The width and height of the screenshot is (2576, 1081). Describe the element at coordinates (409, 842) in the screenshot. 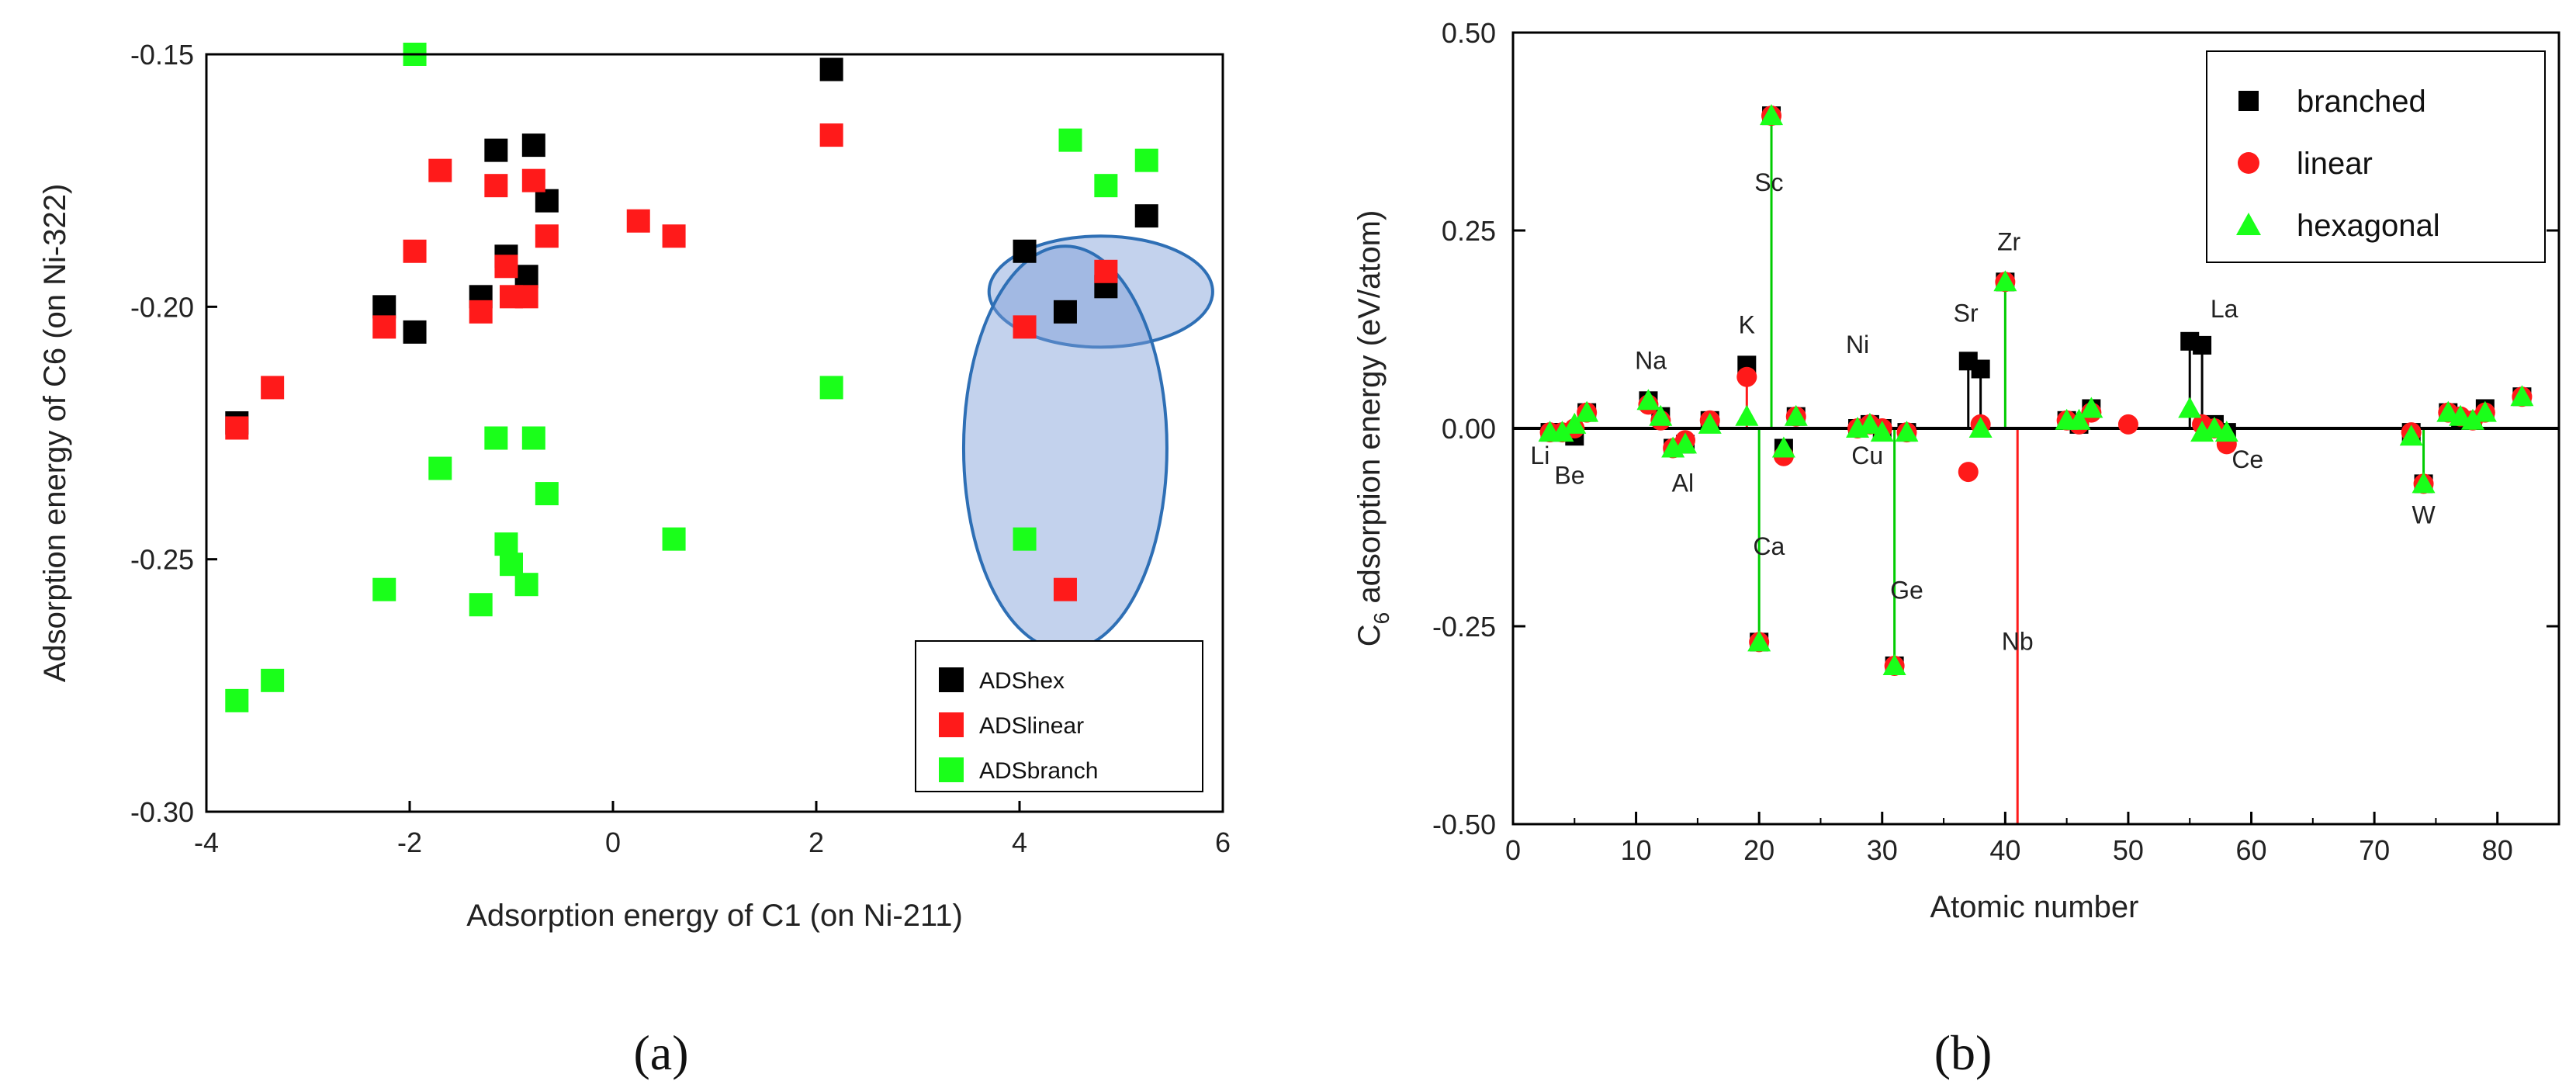

I see `x-tick-label: -2` at that location.